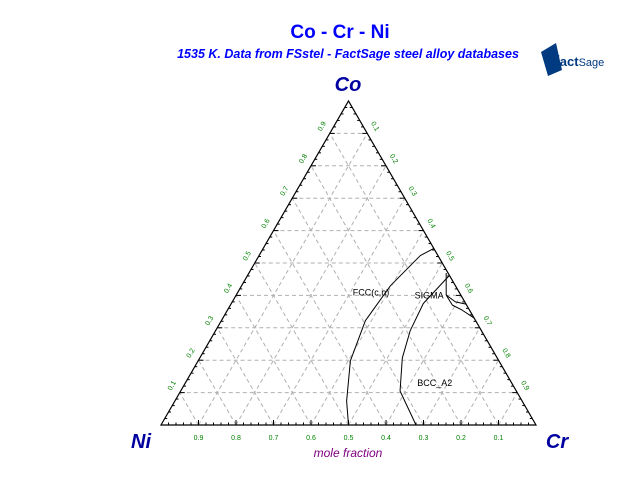 The height and width of the screenshot is (504, 640). I want to click on phase-labels: FCC(c,n) SIGMA BCC_A2, so click(403, 337).